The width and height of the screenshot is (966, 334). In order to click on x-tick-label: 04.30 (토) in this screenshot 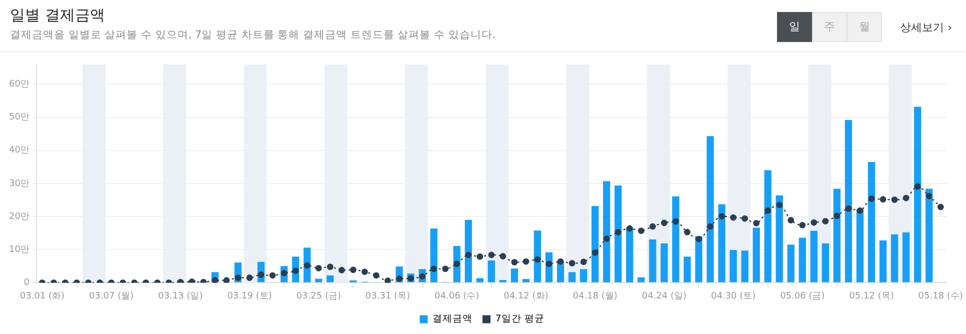, I will do `click(733, 296)`.